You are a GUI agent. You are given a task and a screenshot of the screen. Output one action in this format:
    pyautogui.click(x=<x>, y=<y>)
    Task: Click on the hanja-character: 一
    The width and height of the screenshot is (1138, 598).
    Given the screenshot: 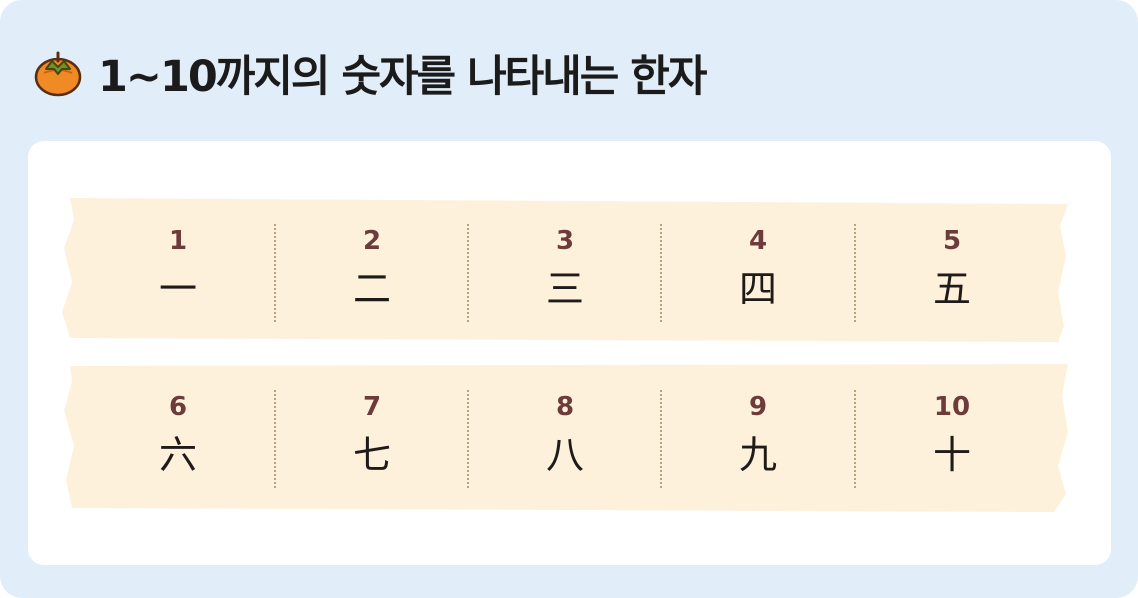 What is the action you would take?
    pyautogui.click(x=177, y=289)
    